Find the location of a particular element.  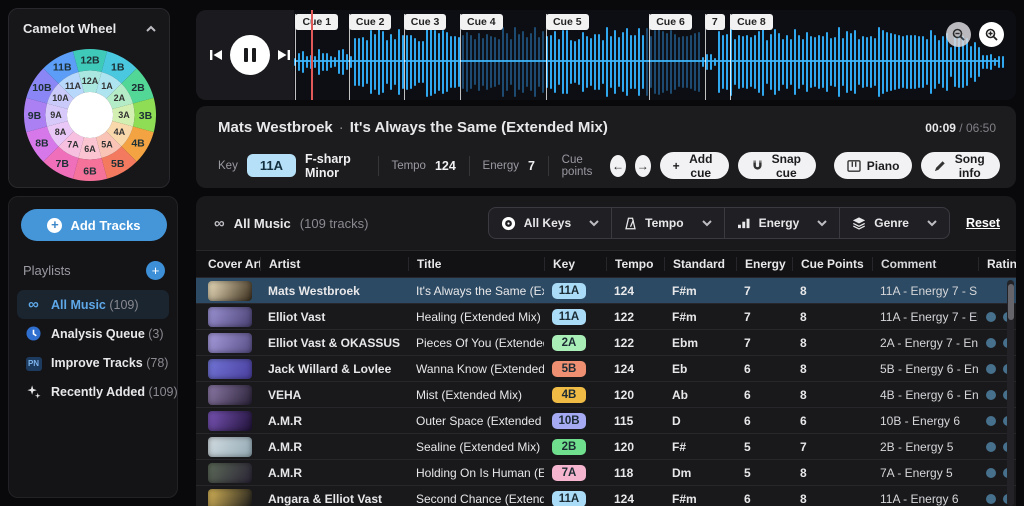

camelot-segment-10b is located at coordinates (42, 86).